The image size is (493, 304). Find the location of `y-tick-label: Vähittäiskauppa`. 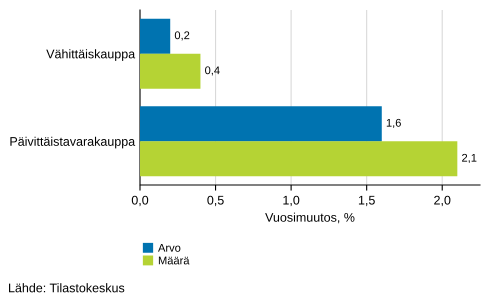

y-tick-label: Vähittäiskauppa is located at coordinates (91, 55).